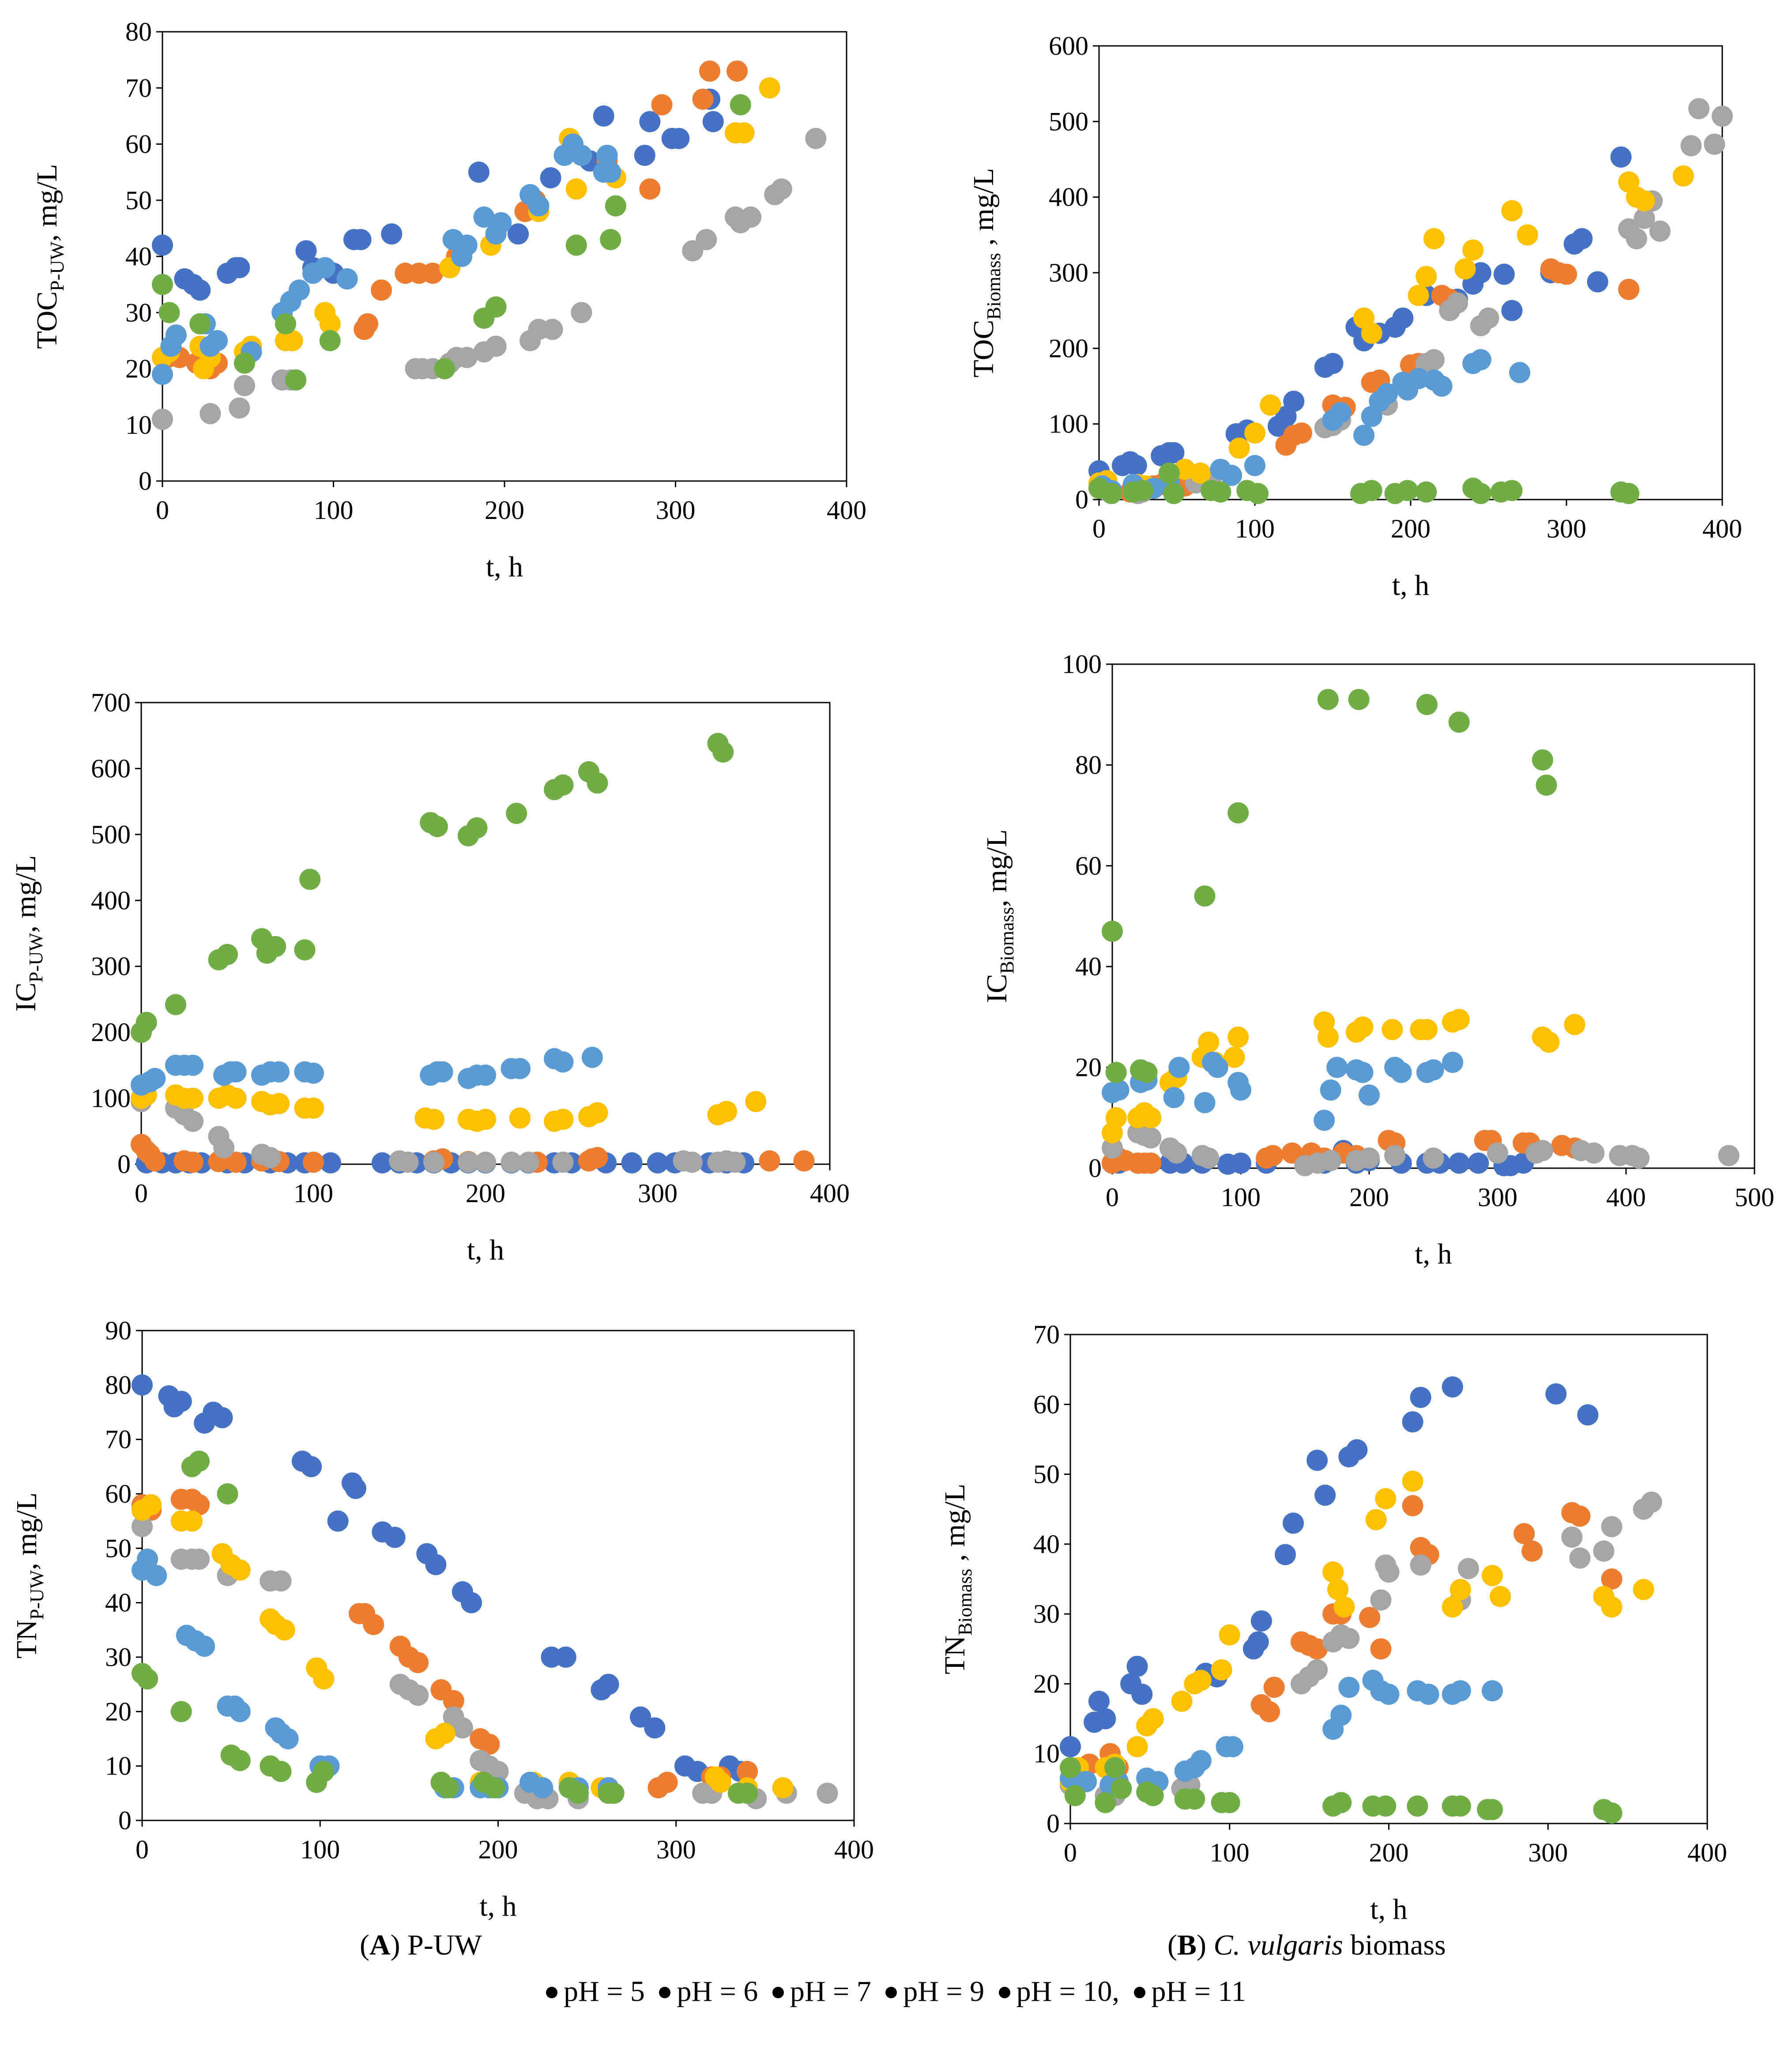  Describe the element at coordinates (1046, 1474) in the screenshot. I see `y-tick-label: 50` at that location.